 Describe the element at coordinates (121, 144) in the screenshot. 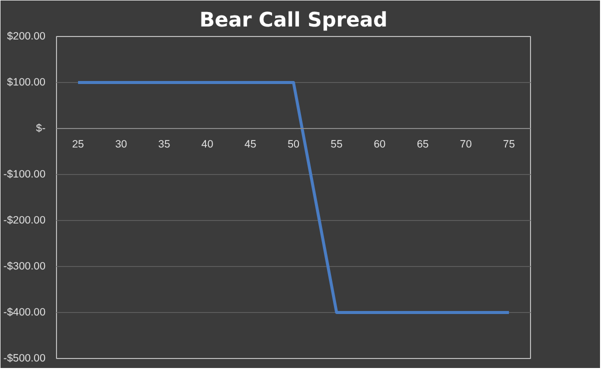

I see `x-tick-label: 30` at that location.